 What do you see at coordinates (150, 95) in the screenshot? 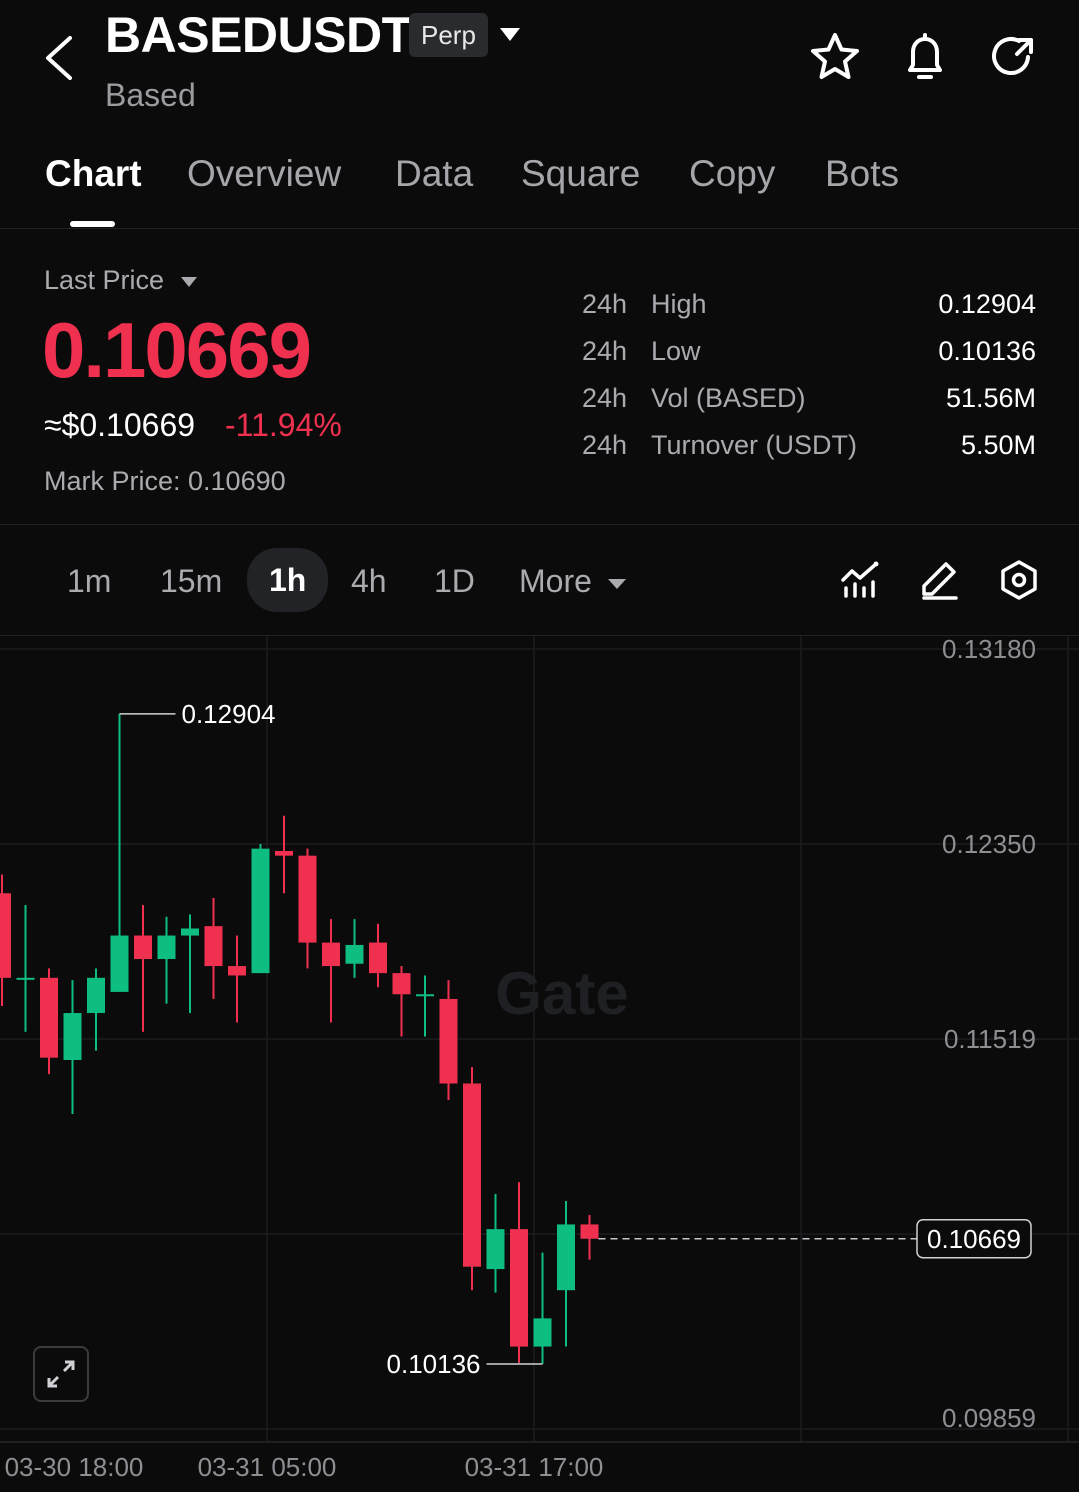
I see `symbol-subtitle: Based` at bounding box center [150, 95].